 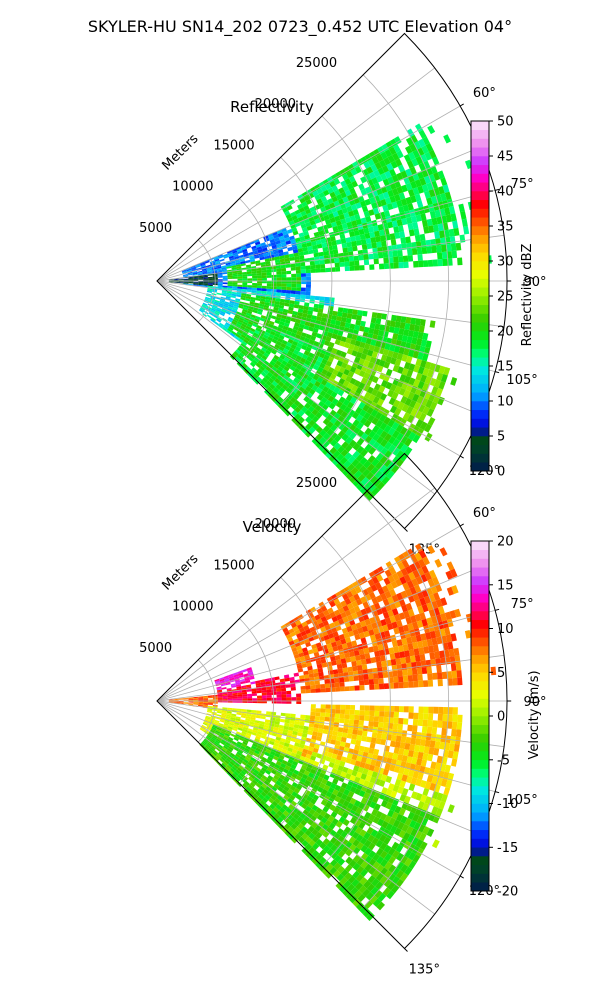 I want to click on azimuth-spoke, so click(x=295, y=807).